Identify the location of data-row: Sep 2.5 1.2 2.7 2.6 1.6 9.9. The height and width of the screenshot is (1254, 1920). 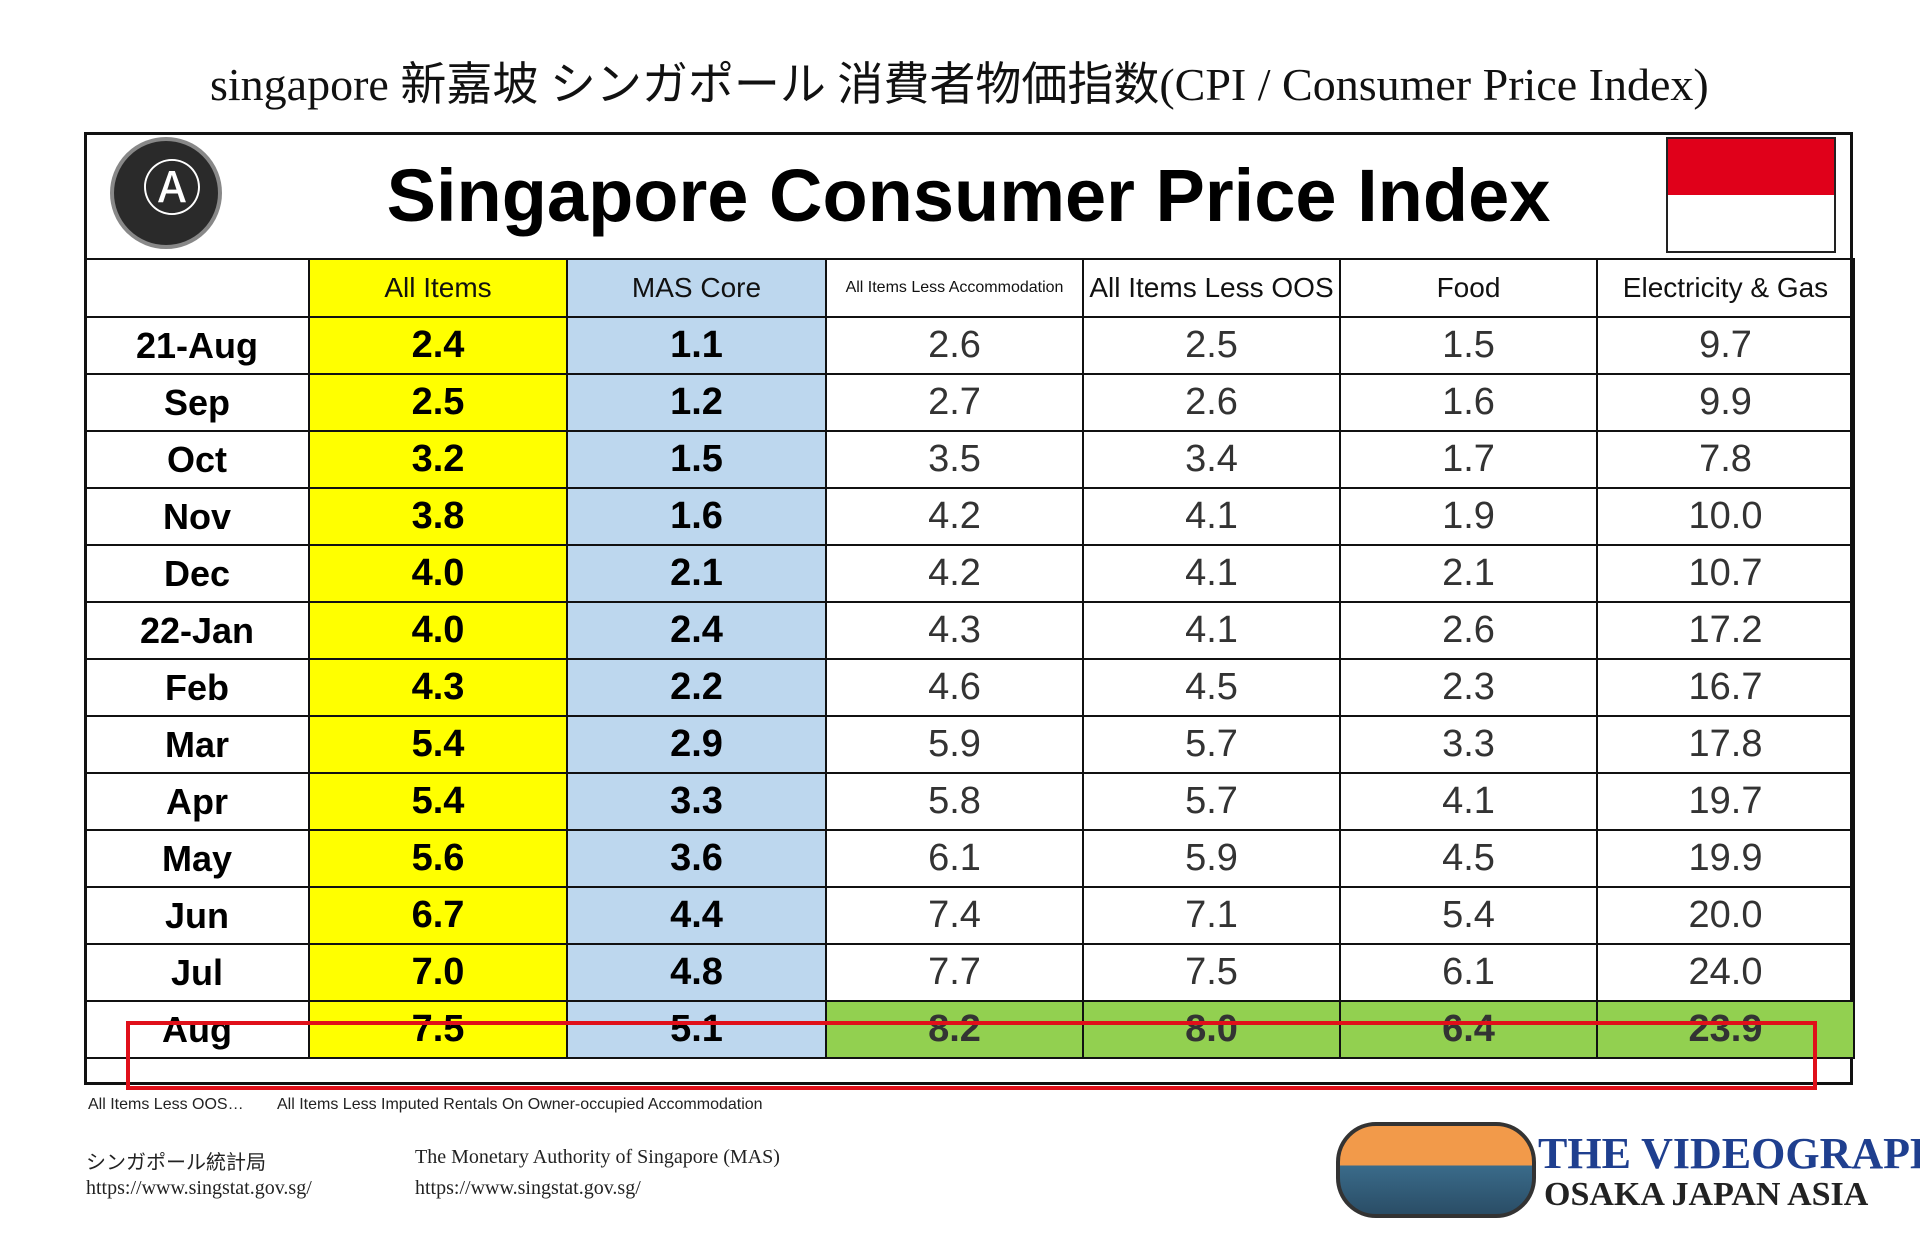
(969, 402).